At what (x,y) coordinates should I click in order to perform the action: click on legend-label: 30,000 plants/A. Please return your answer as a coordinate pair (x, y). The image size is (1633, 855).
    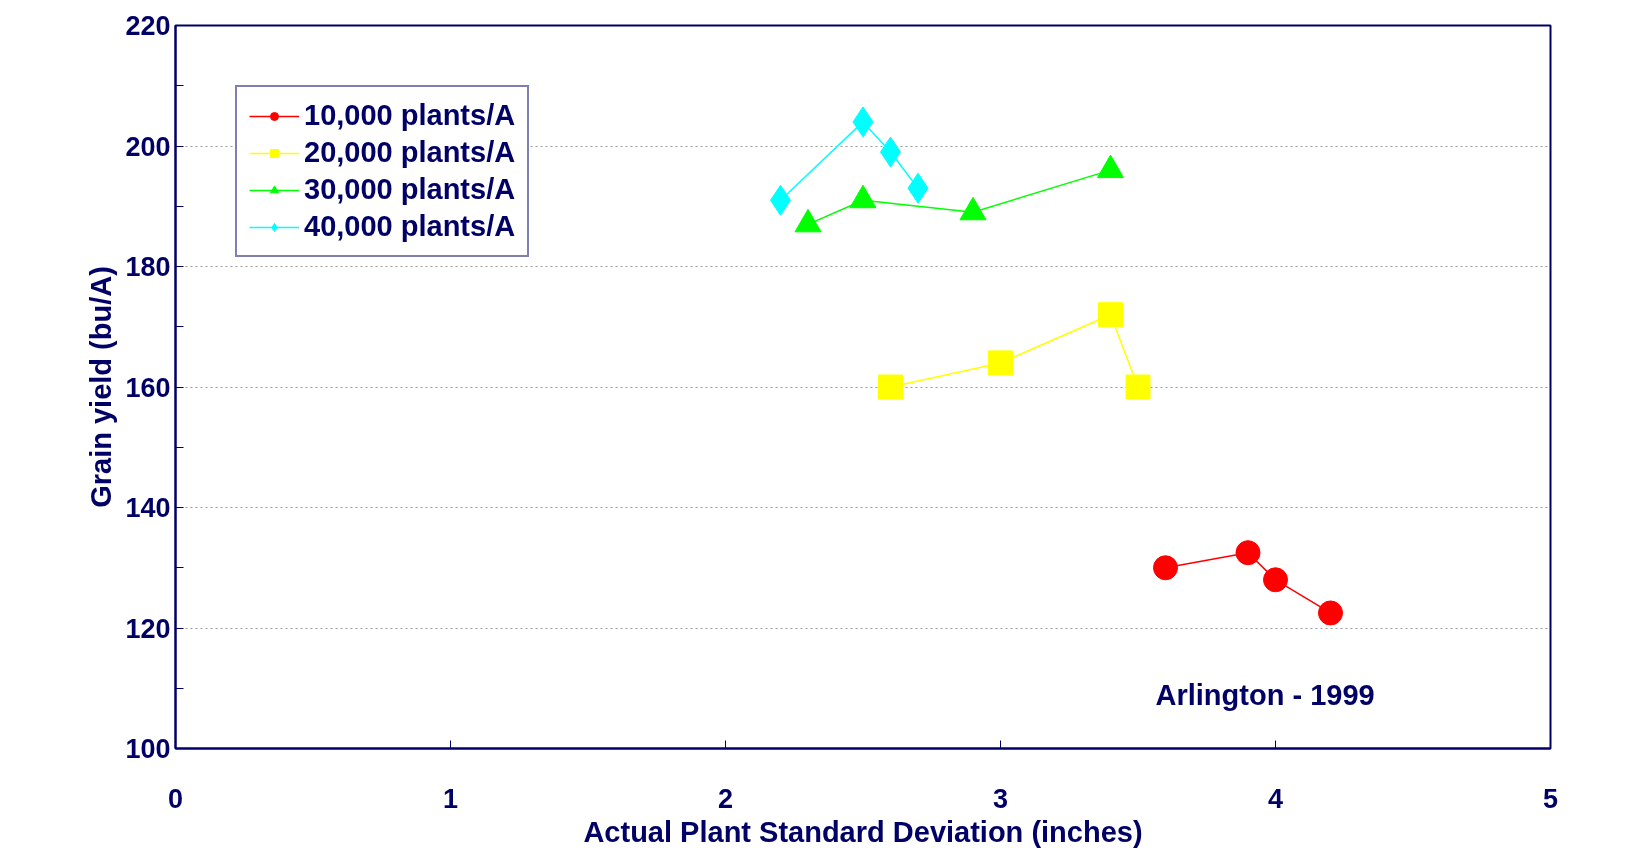
    Looking at the image, I should click on (410, 189).